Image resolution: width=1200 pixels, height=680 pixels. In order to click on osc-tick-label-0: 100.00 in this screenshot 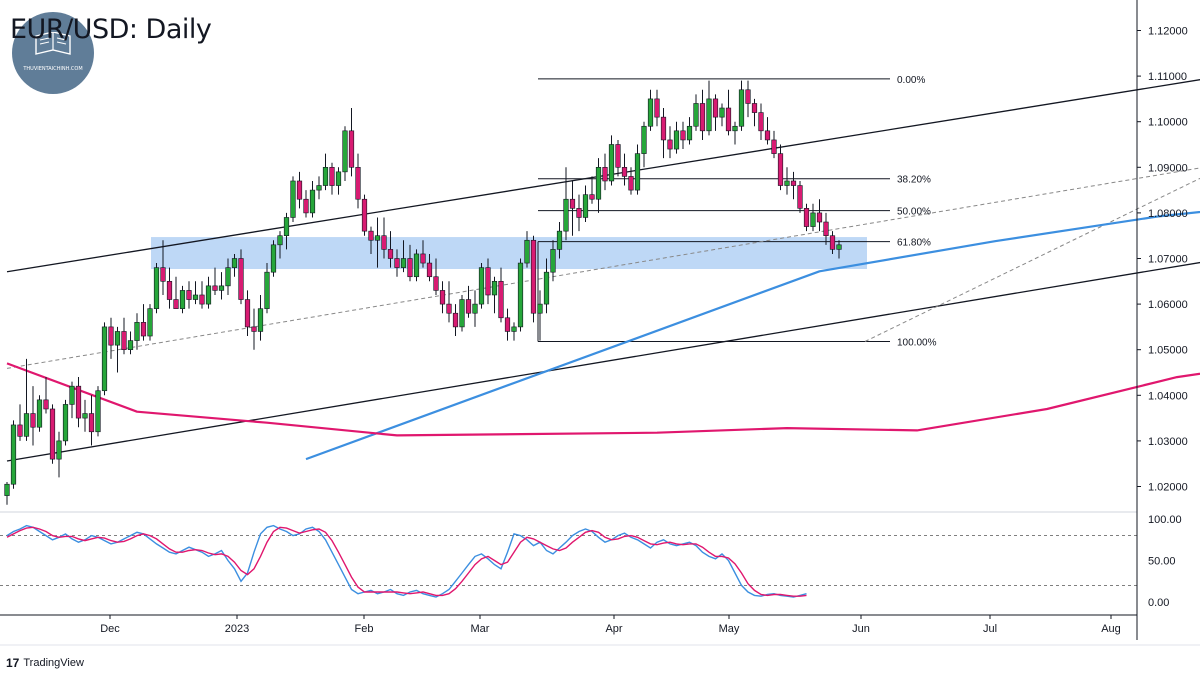, I will do `click(1165, 520)`.